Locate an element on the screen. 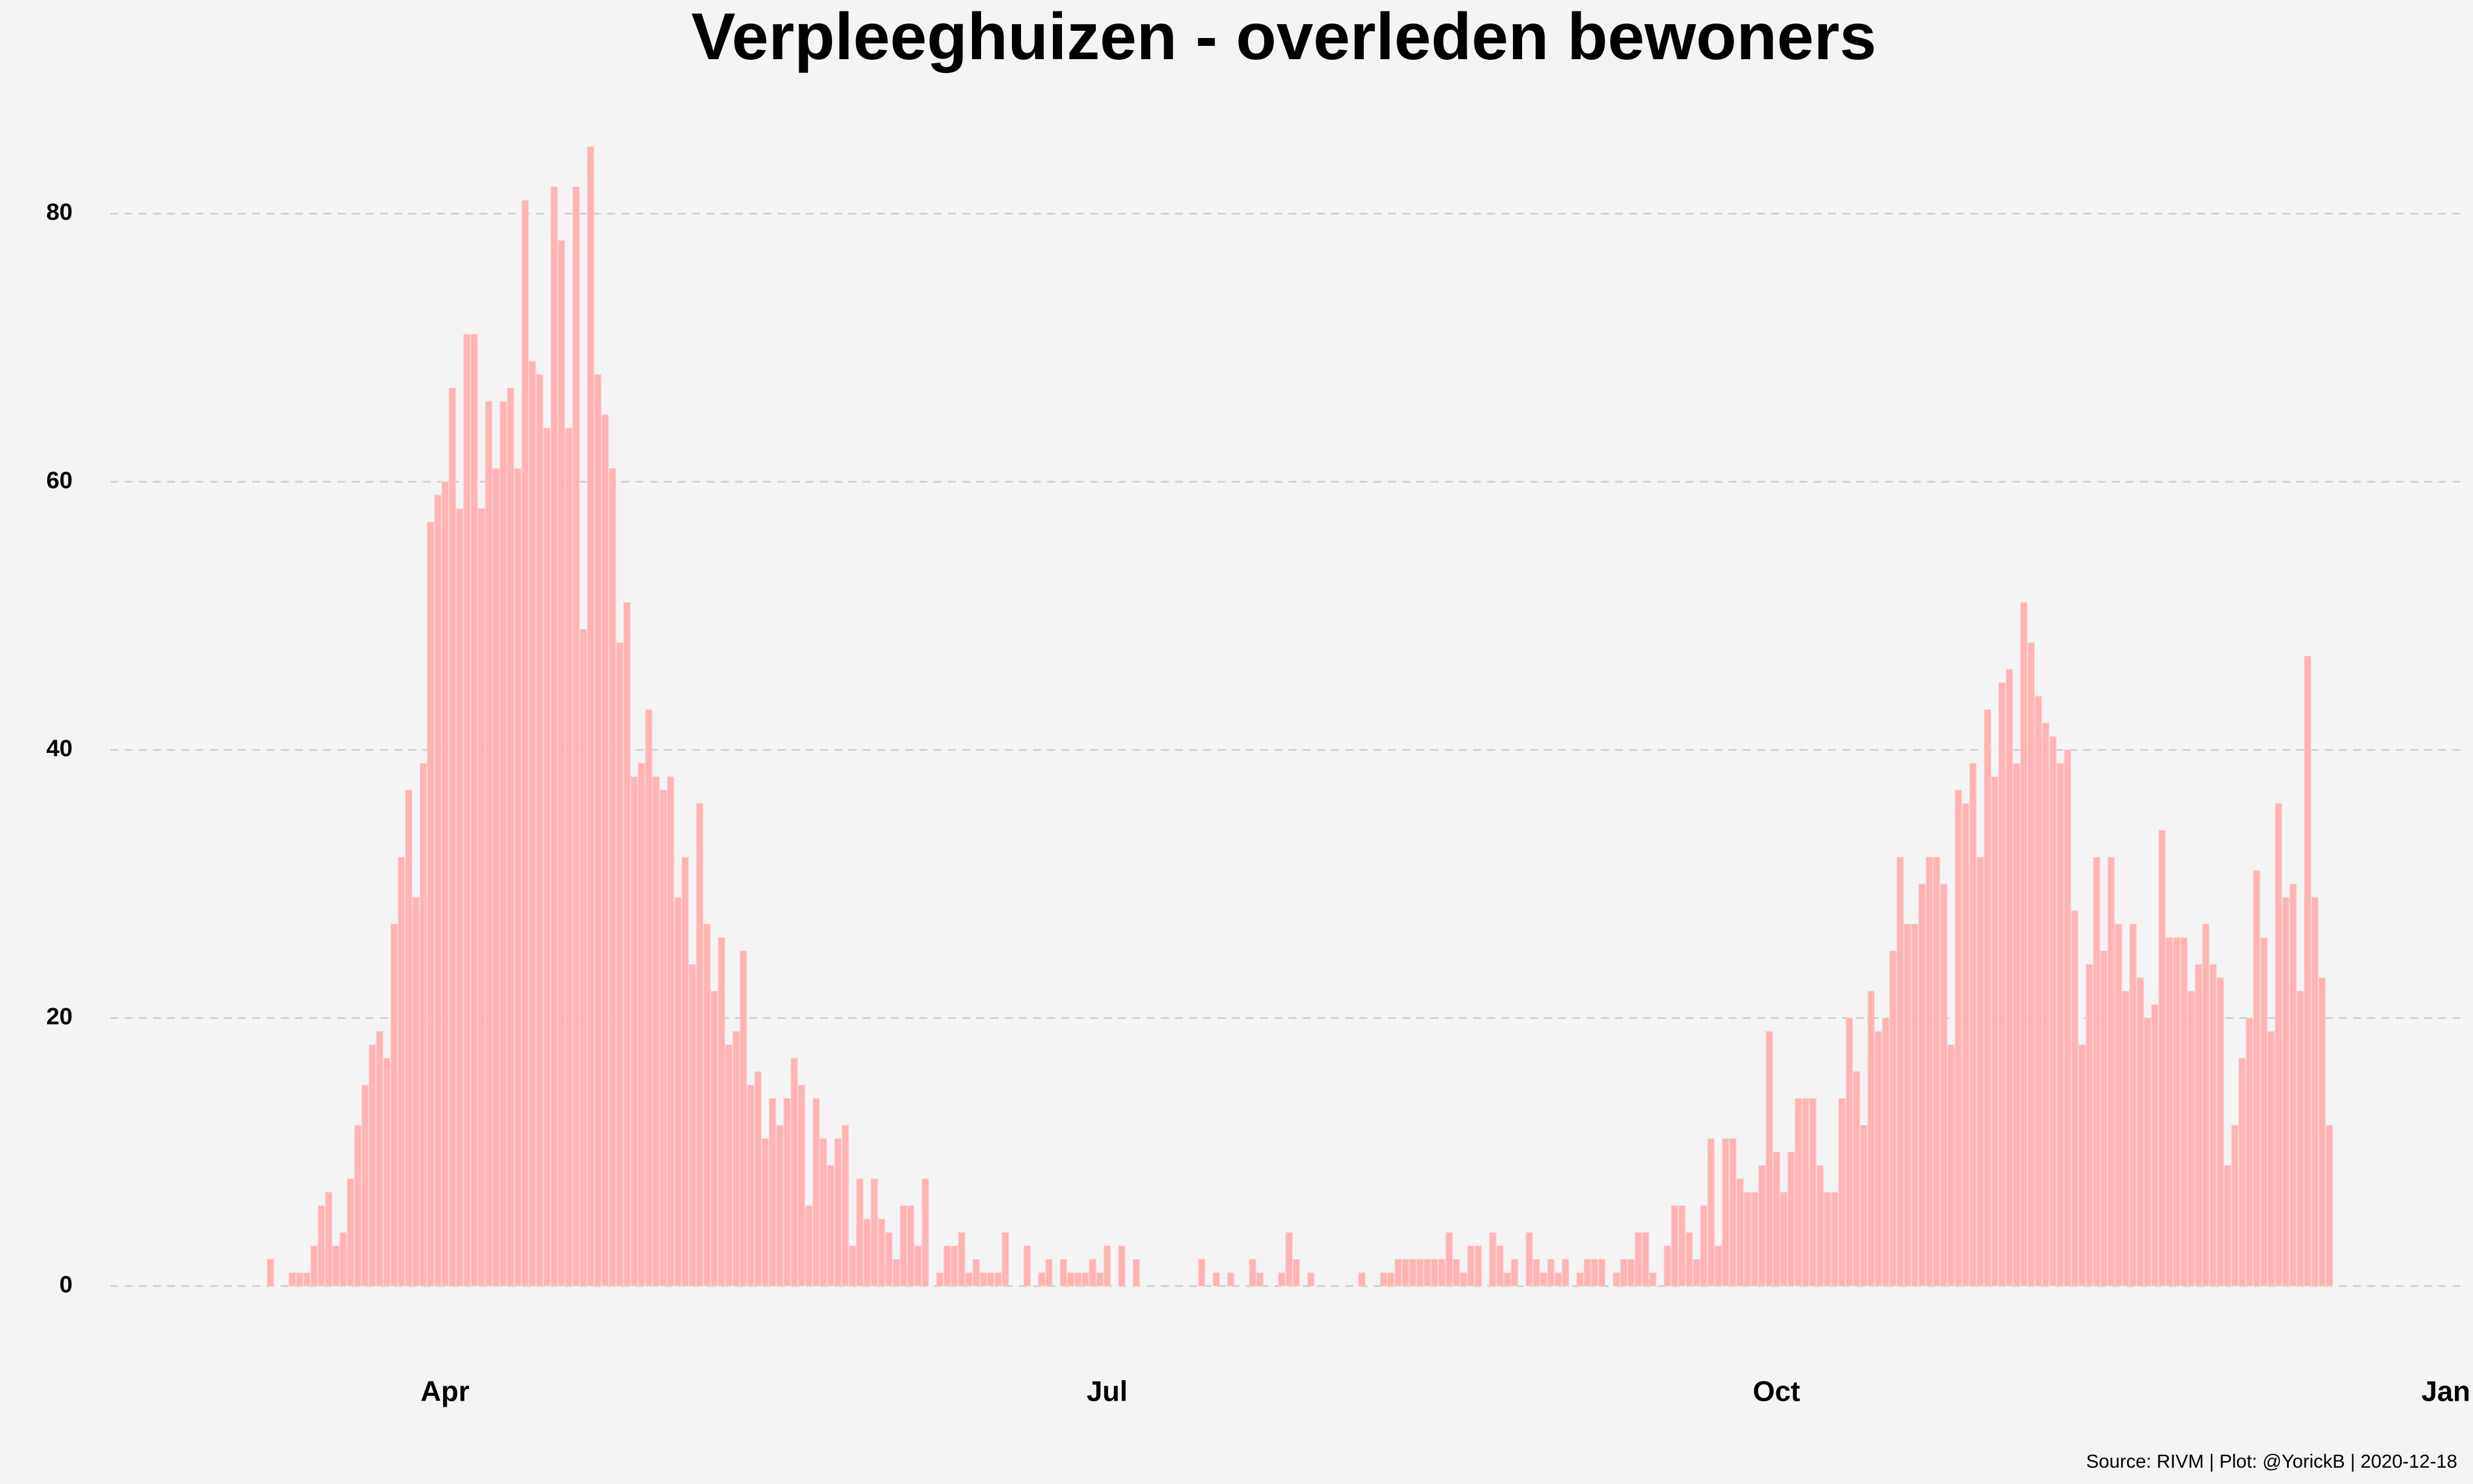  chart-title: Verpleeghuizen - overleden bewoners is located at coordinates (1283, 37).